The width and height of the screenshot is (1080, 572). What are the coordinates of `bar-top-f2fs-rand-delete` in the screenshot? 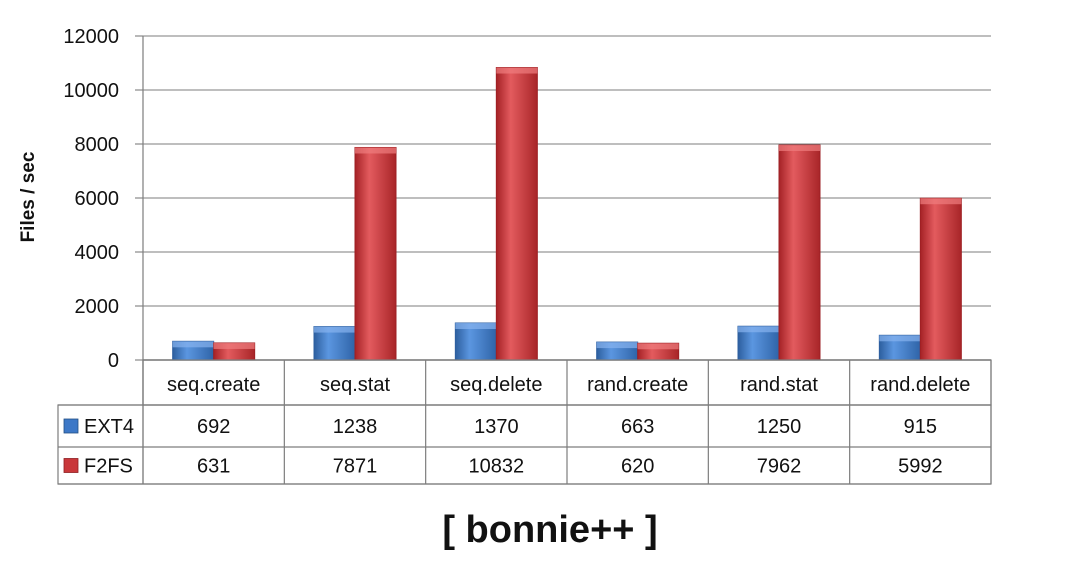 It's located at (941, 201).